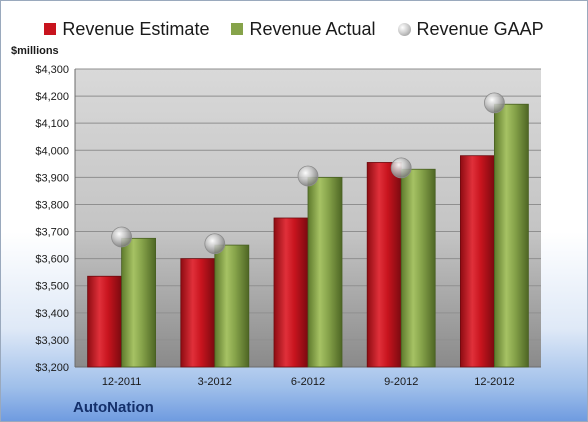 The image size is (588, 422). I want to click on legend-item-estimate: Revenue Estimate, so click(126, 29).